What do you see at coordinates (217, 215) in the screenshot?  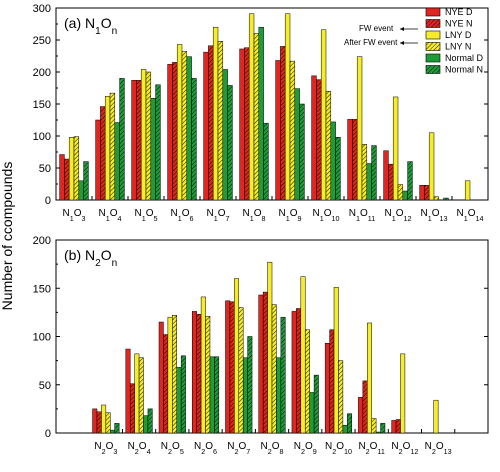 I see `x-tick-label: N1O7` at bounding box center [217, 215].